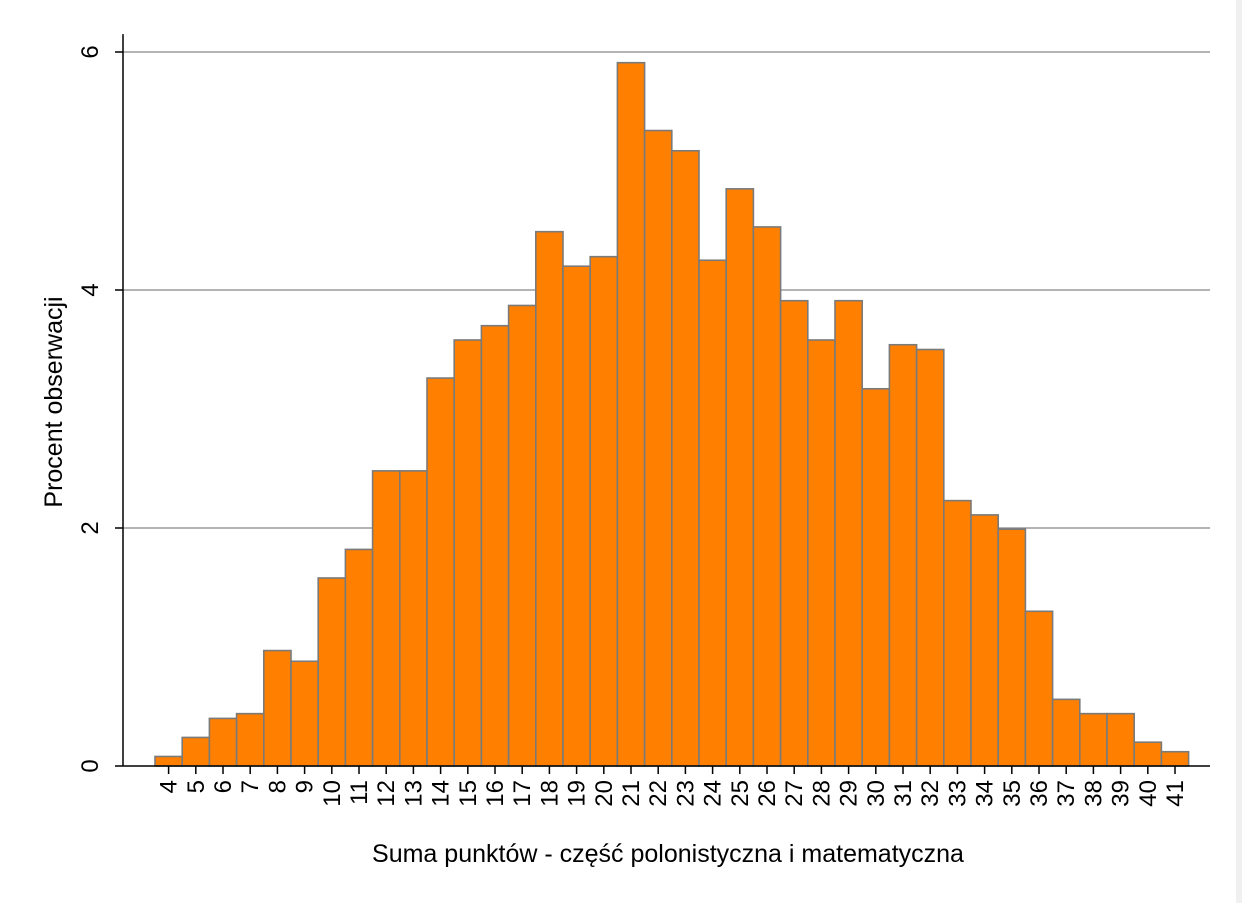 This screenshot has width=1242, height=903. What do you see at coordinates (957, 793) in the screenshot?
I see `x-tick-label-33: 33` at bounding box center [957, 793].